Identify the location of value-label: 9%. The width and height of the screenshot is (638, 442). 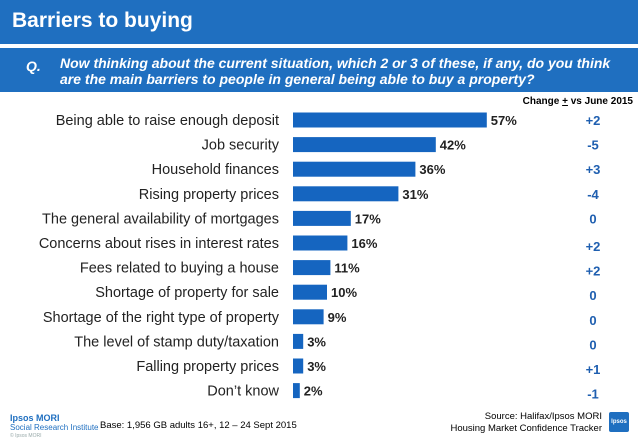
(337, 317).